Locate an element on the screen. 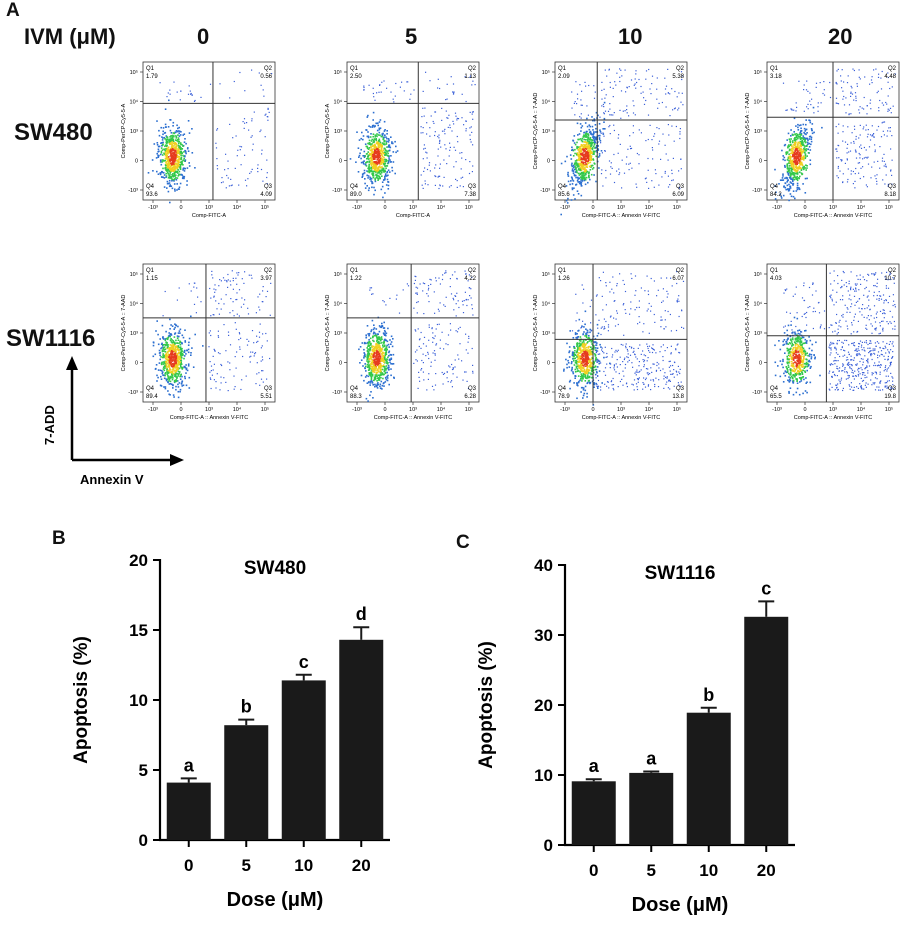 Image resolution: width=920 pixels, height=928 pixels. y-tick-label: 10⁴ is located at coordinates (758, 102).